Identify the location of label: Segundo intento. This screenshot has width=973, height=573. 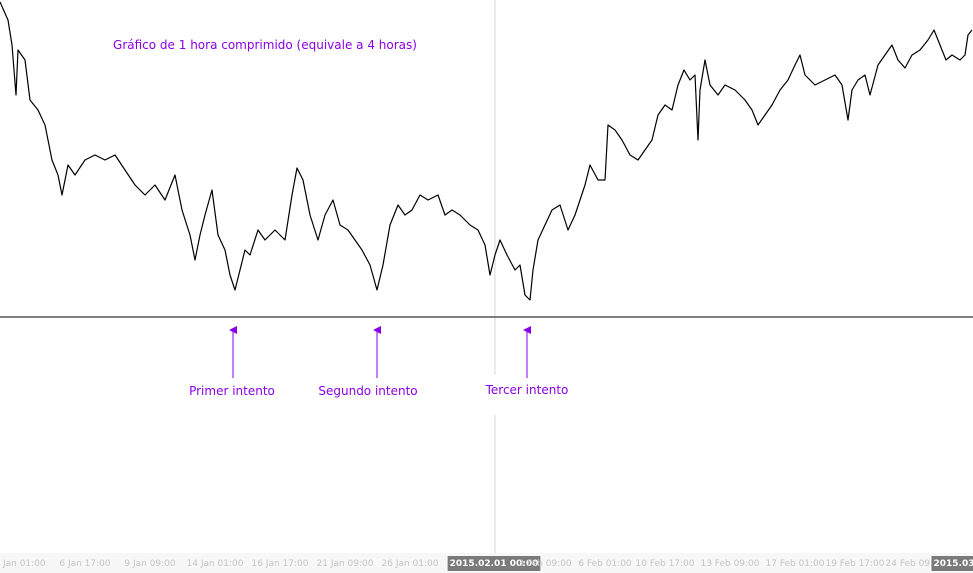
(367, 391).